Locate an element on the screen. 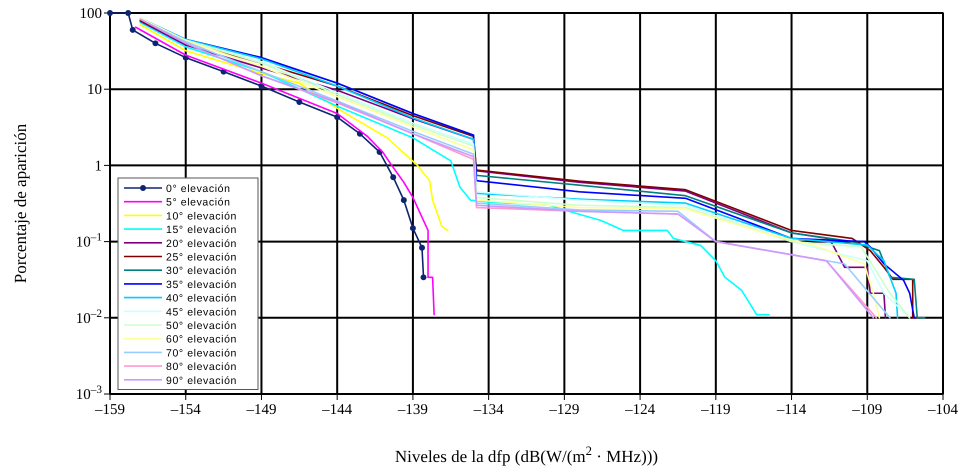 The width and height of the screenshot is (963, 472). y-tick-label: 10 is located at coordinates (94, 90).